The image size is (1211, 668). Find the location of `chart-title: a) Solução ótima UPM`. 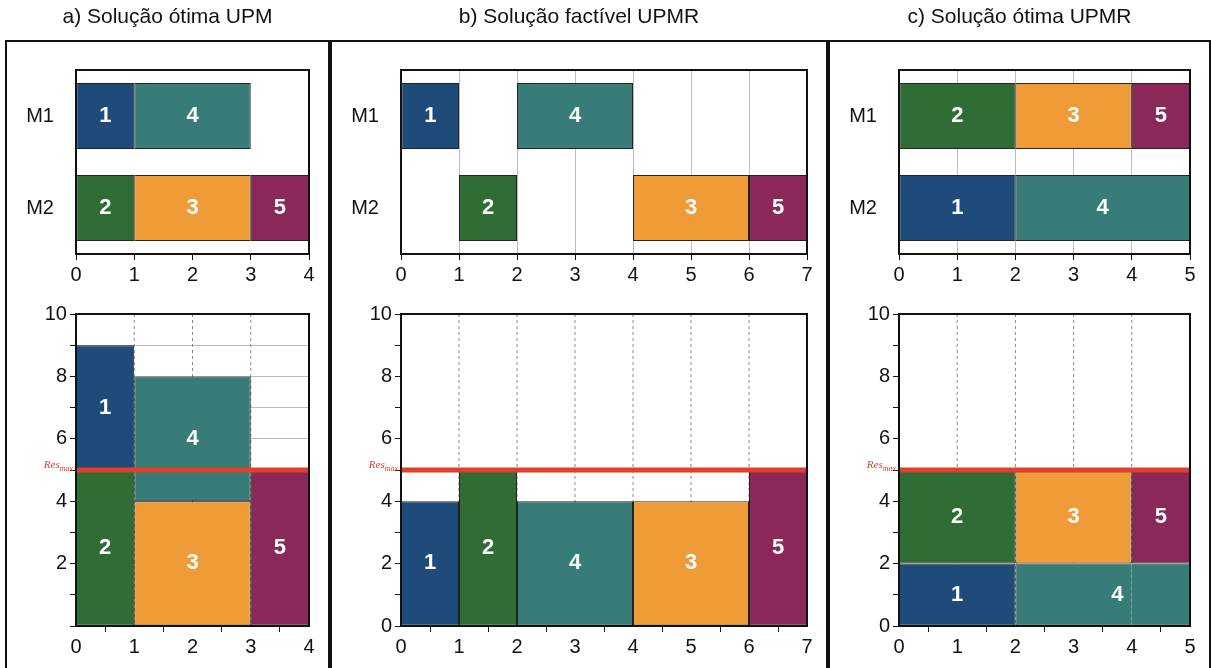

chart-title: a) Solução ótima UPM is located at coordinates (167, 16).